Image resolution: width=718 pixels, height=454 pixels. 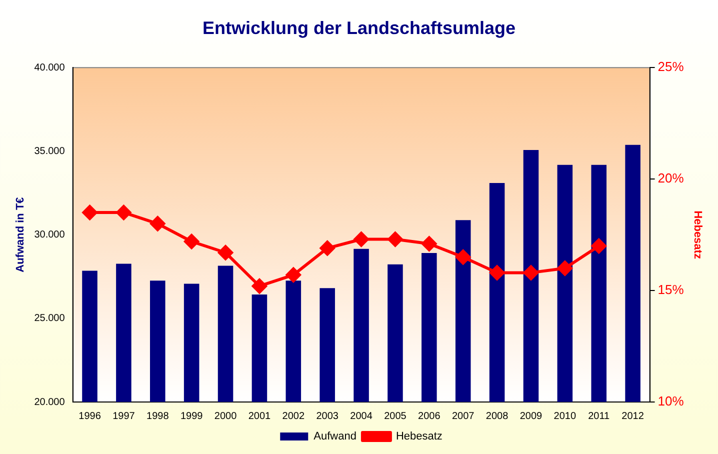 What do you see at coordinates (599, 416) in the screenshot?
I see `x-tick-label: 2011` at bounding box center [599, 416].